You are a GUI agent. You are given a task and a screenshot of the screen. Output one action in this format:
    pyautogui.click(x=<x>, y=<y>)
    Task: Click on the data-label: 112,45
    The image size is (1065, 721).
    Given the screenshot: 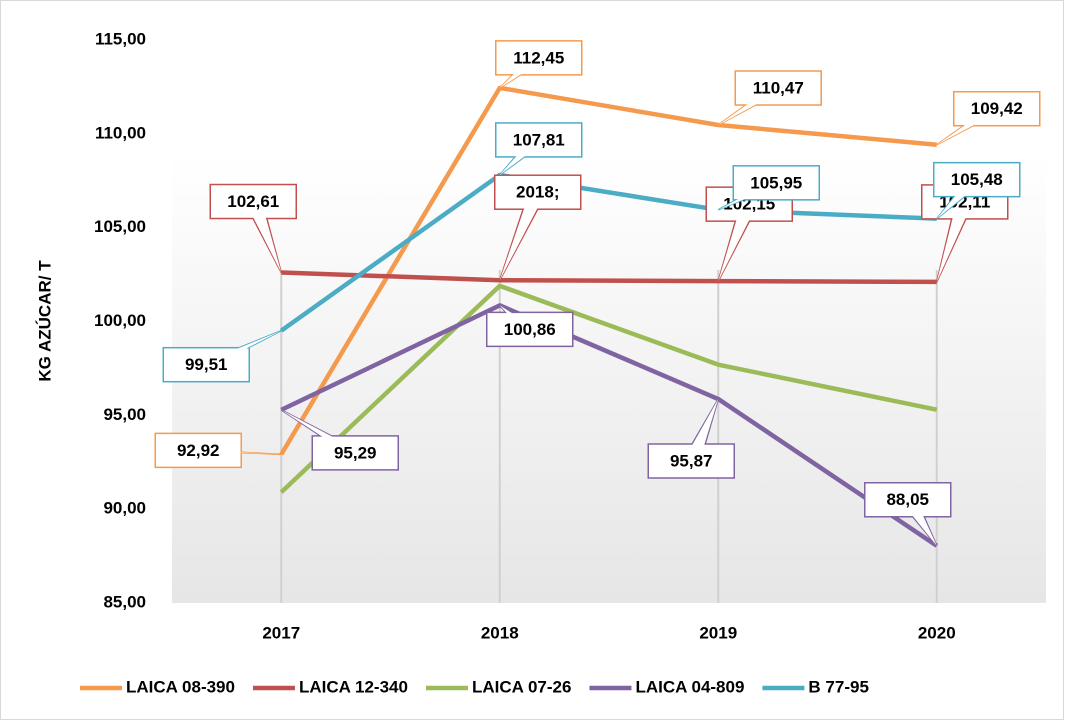 What is the action you would take?
    pyautogui.click(x=539, y=64)
    